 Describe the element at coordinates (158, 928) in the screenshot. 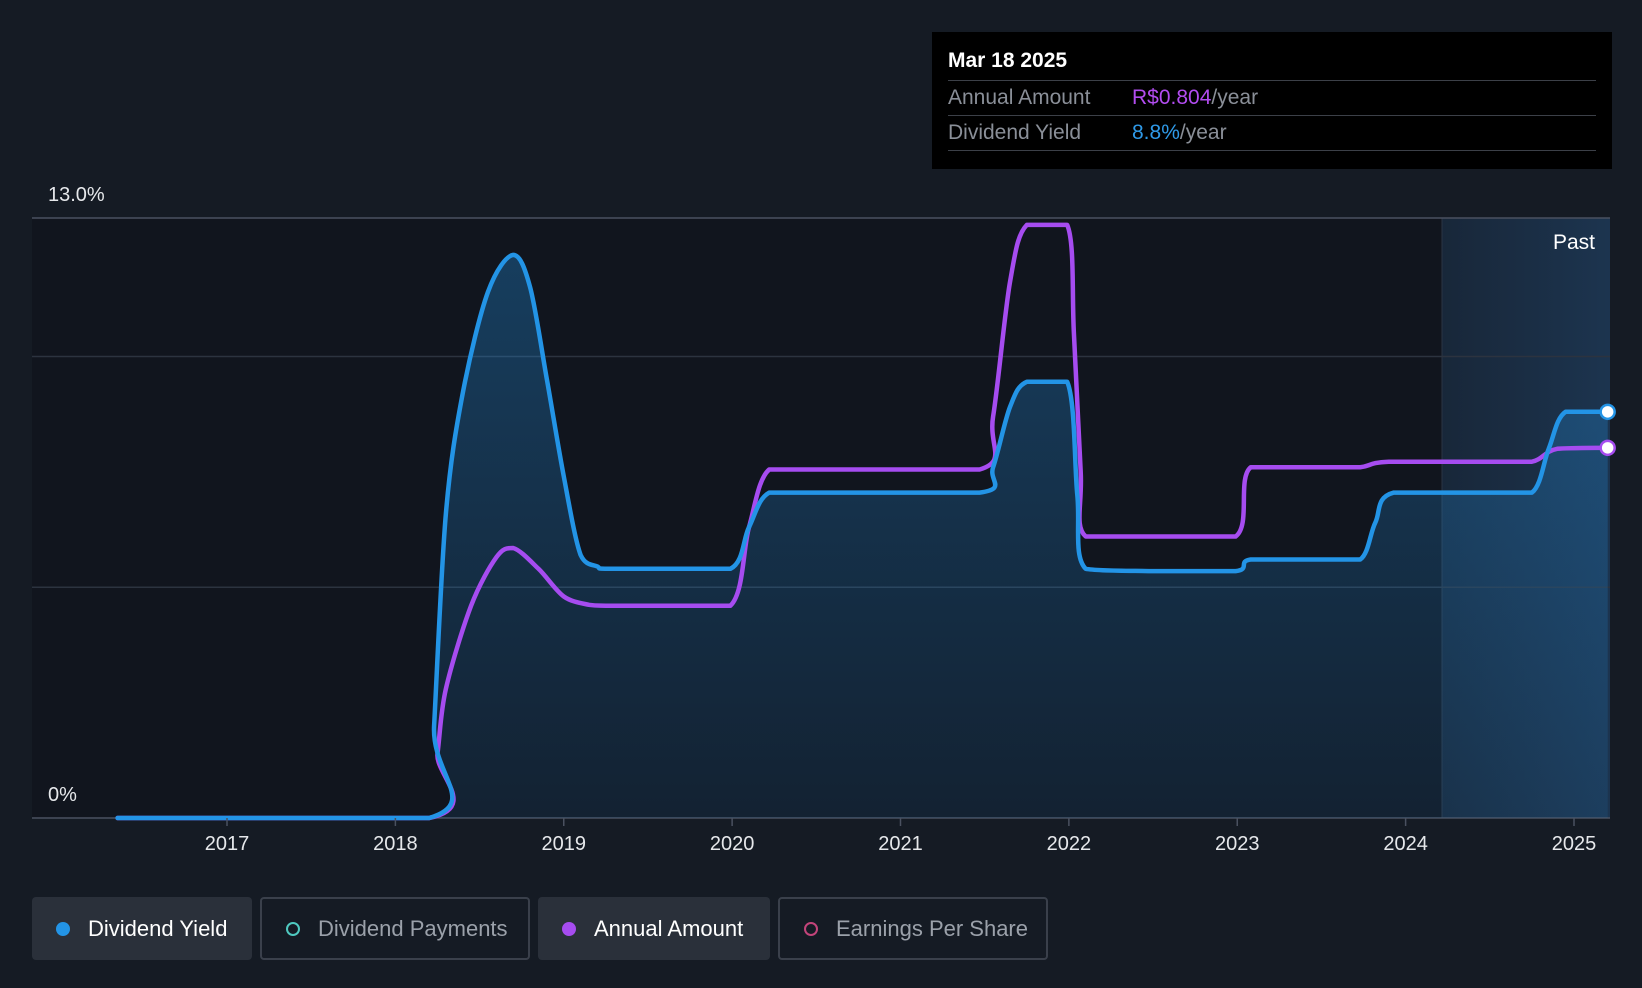

I see `legend-label: Dividend Yield` at that location.